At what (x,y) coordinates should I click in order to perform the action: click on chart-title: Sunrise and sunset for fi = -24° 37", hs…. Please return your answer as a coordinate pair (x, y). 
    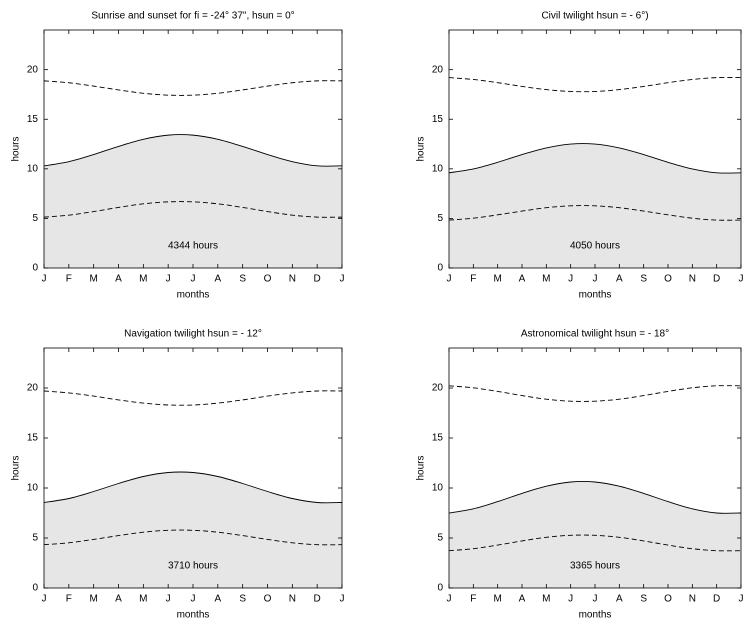
    Looking at the image, I should click on (192, 16).